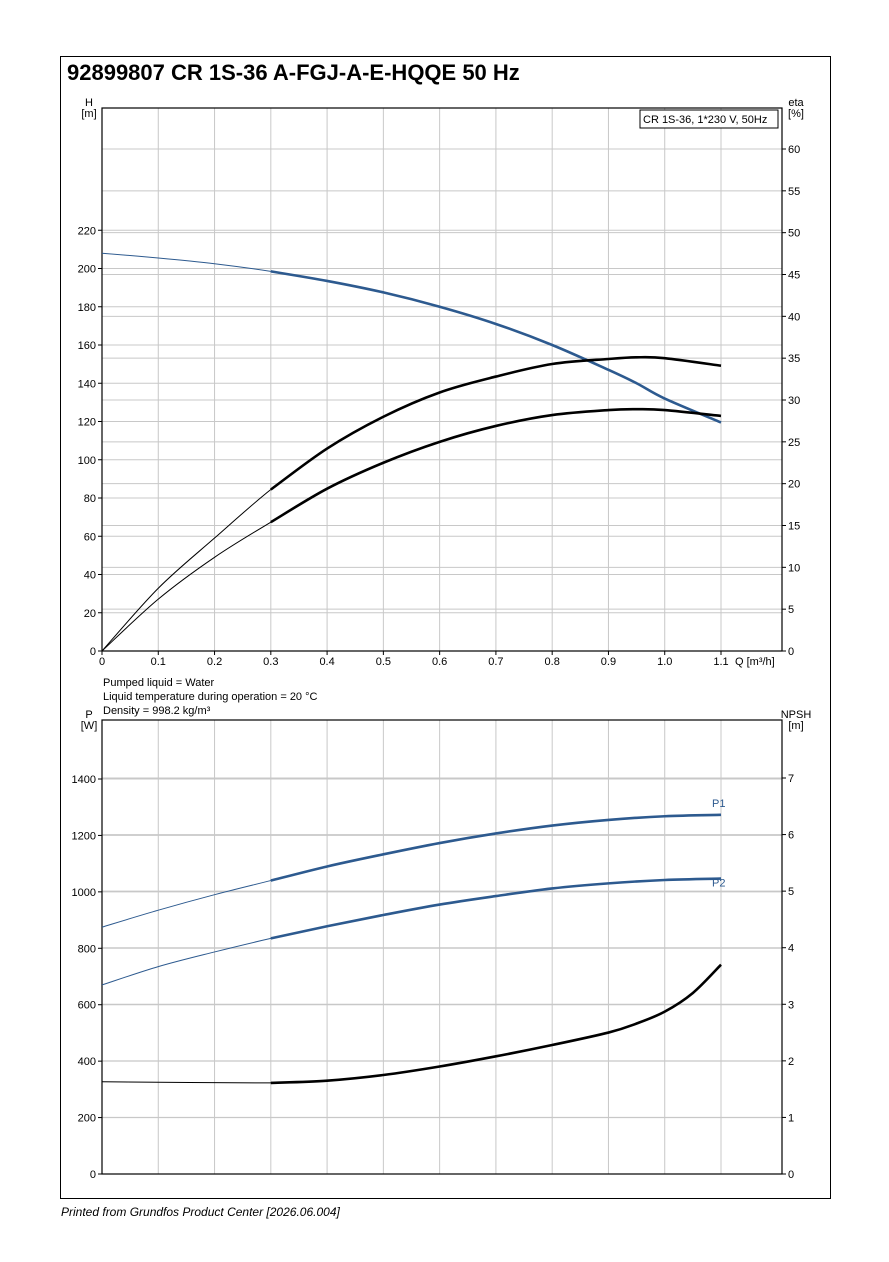 The height and width of the screenshot is (1262, 889). Describe the element at coordinates (90, 499) in the screenshot. I see `chart1-ytick-label-left: 80` at that location.